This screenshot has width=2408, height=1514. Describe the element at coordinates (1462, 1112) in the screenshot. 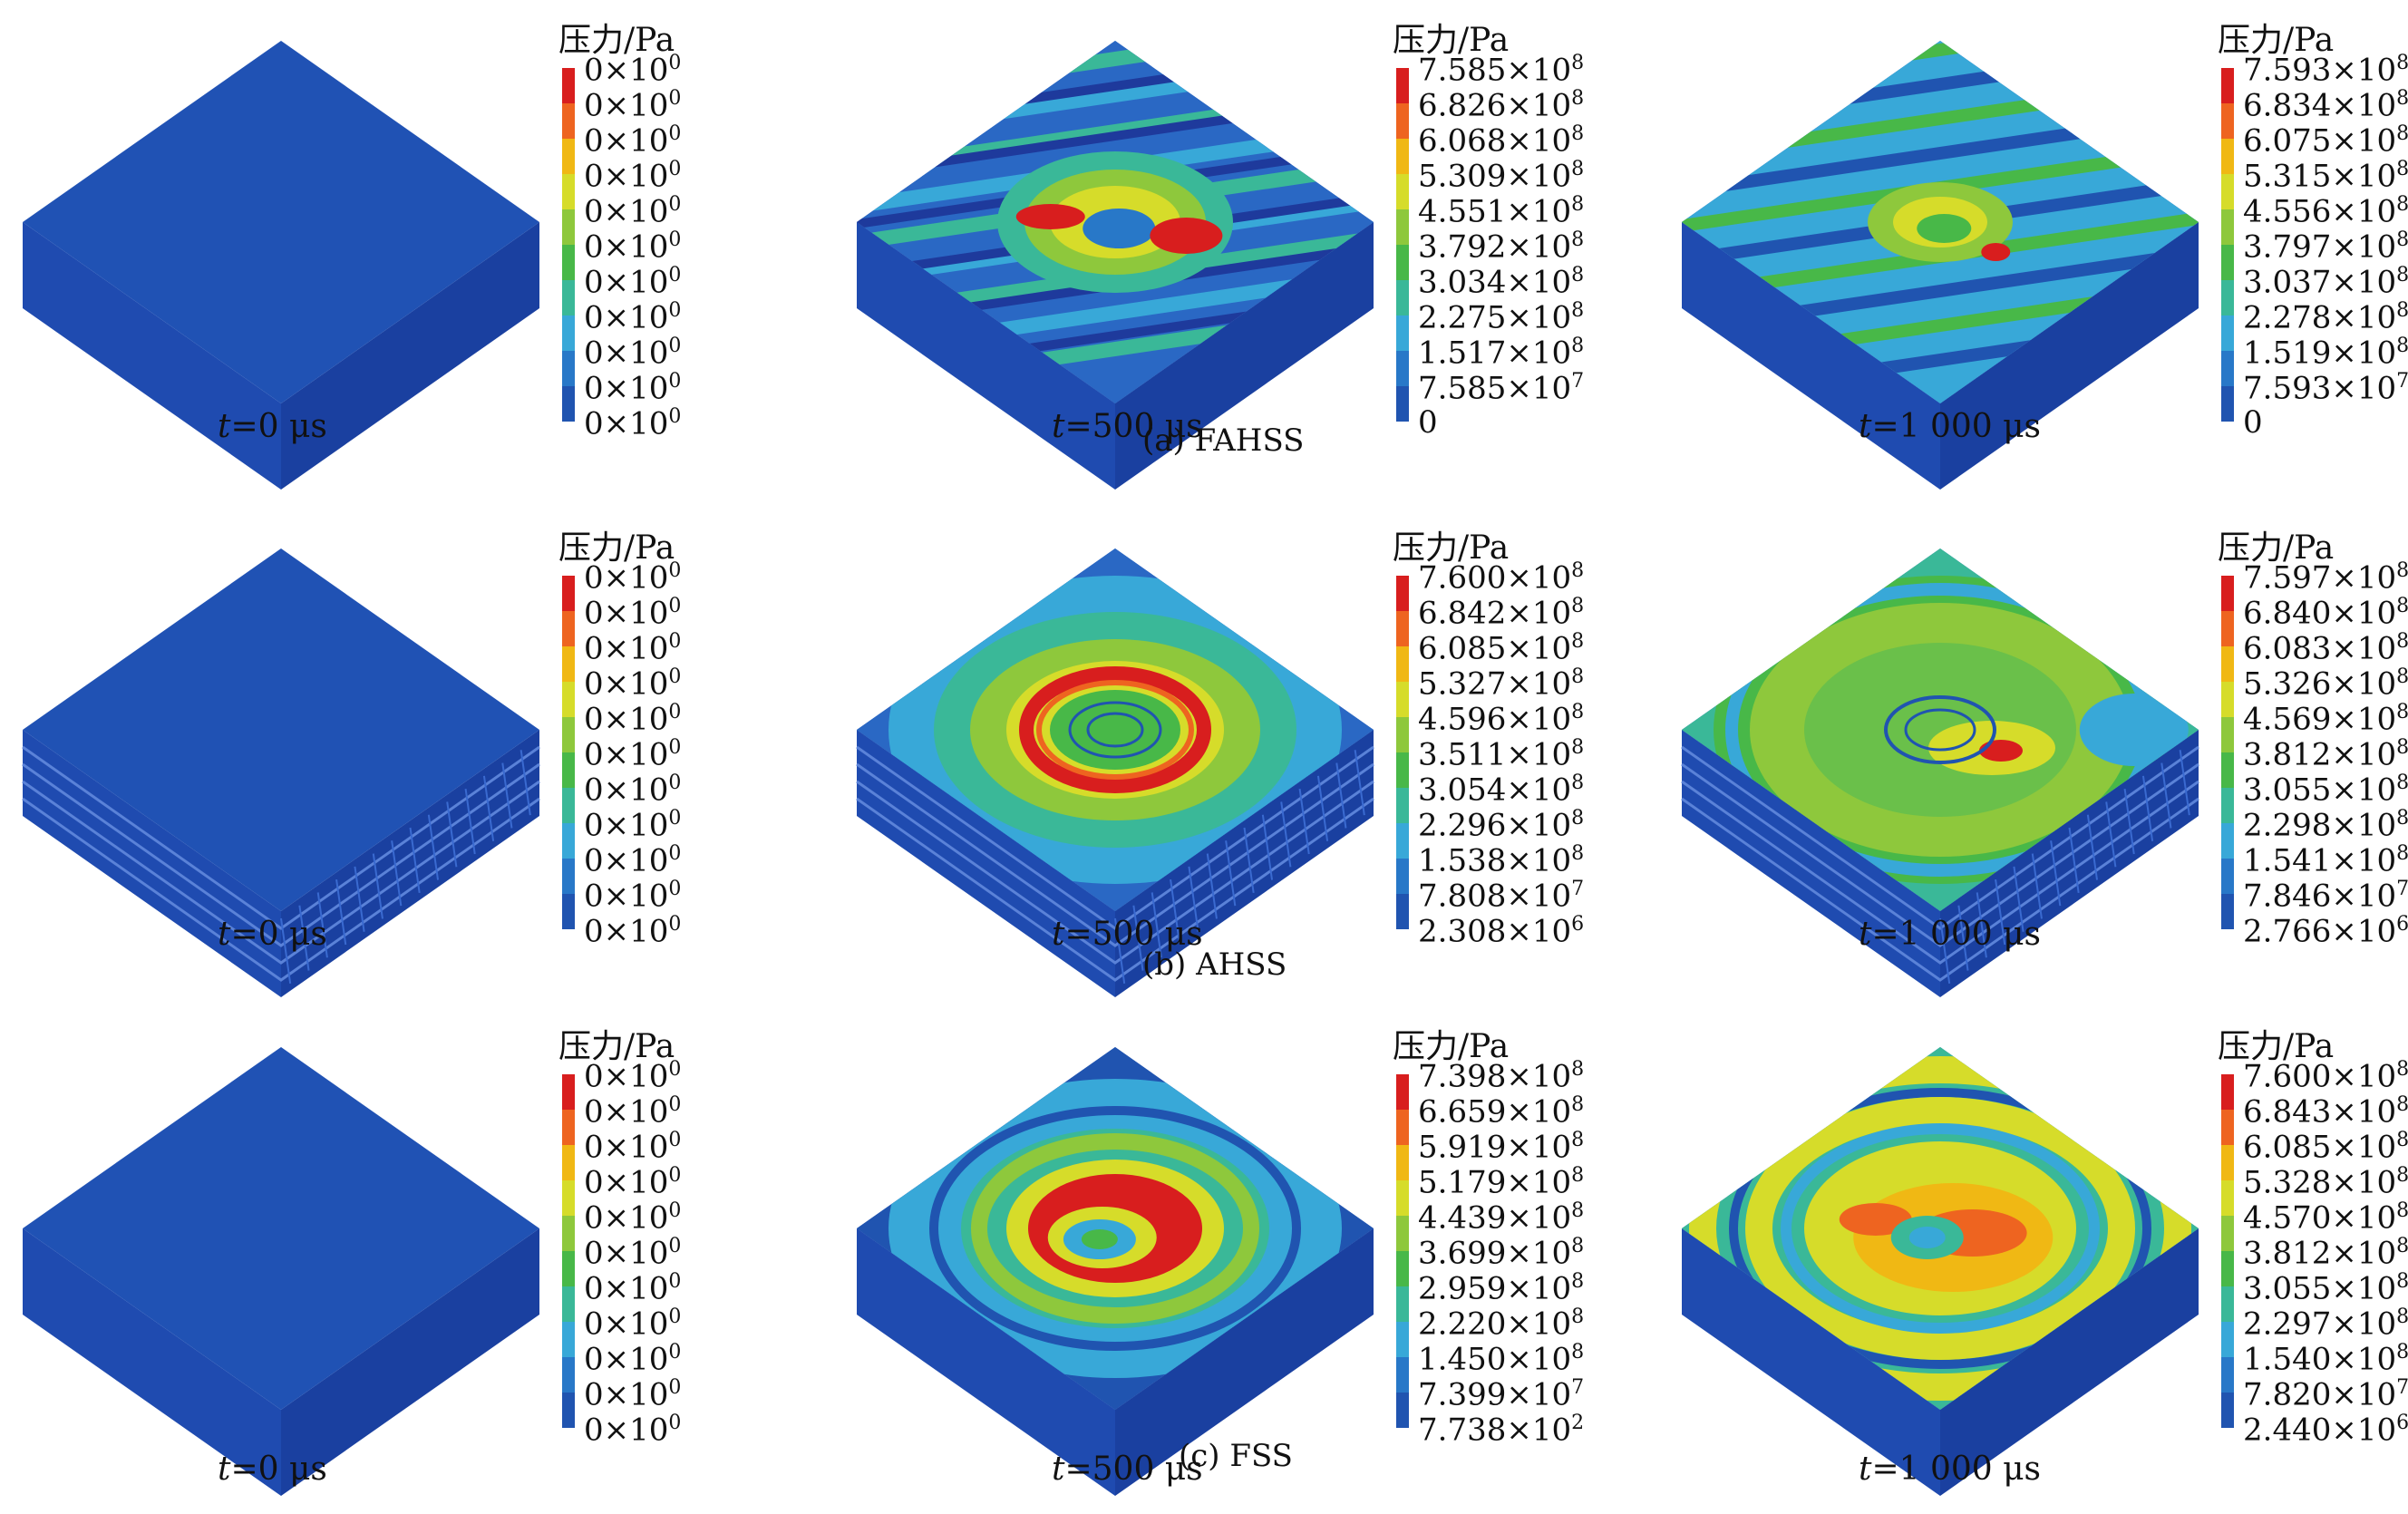

I see `legend-value-mantissa: 6.659` at that location.